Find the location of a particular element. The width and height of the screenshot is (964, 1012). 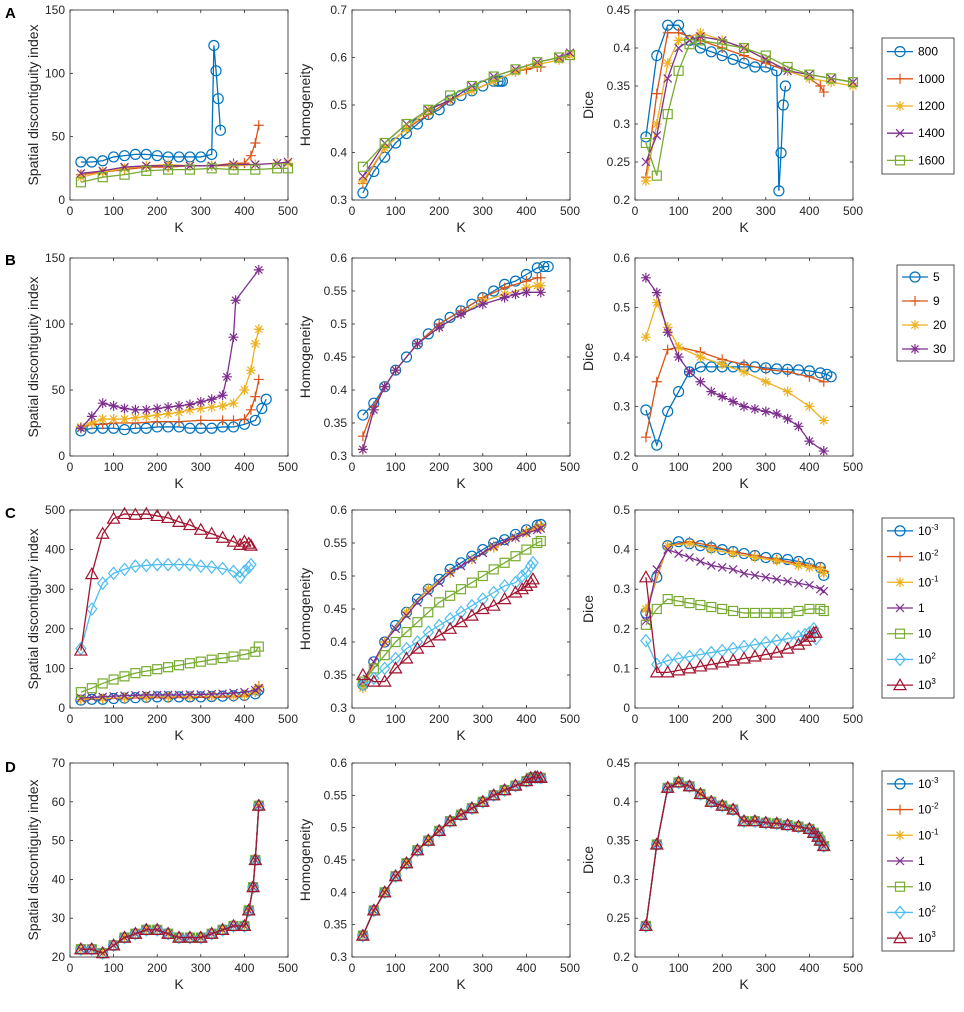

y-tick-label: 0.35 is located at coordinates (619, 841).